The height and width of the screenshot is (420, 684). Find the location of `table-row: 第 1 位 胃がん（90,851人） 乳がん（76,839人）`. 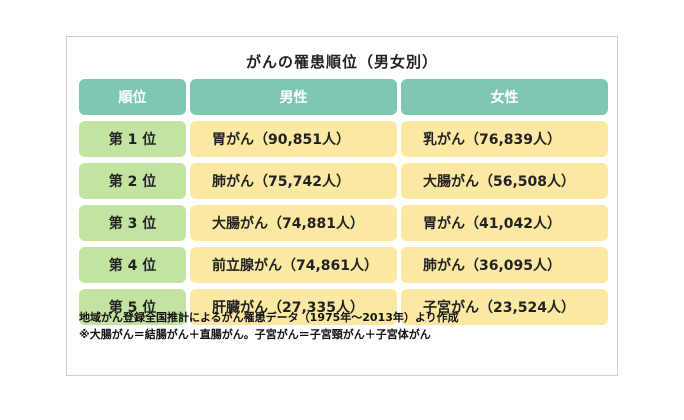

table-row: 第 1 位 胃がん（90,851人） 乳がん（76,839人） is located at coordinates (343, 139).